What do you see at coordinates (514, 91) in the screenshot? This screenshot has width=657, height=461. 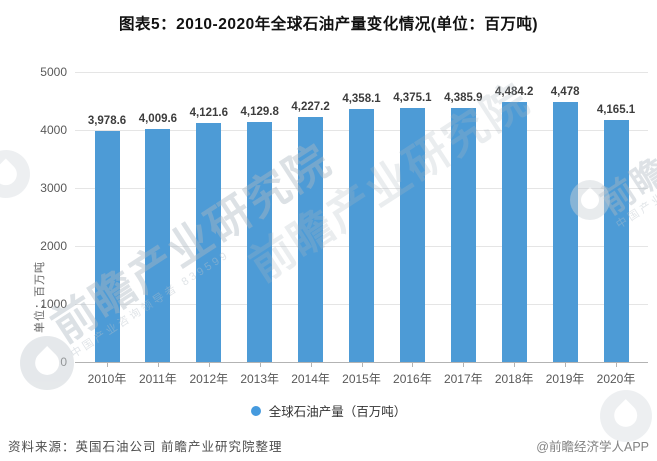 I see `bar-value-label: 4,484.2` at bounding box center [514, 91].